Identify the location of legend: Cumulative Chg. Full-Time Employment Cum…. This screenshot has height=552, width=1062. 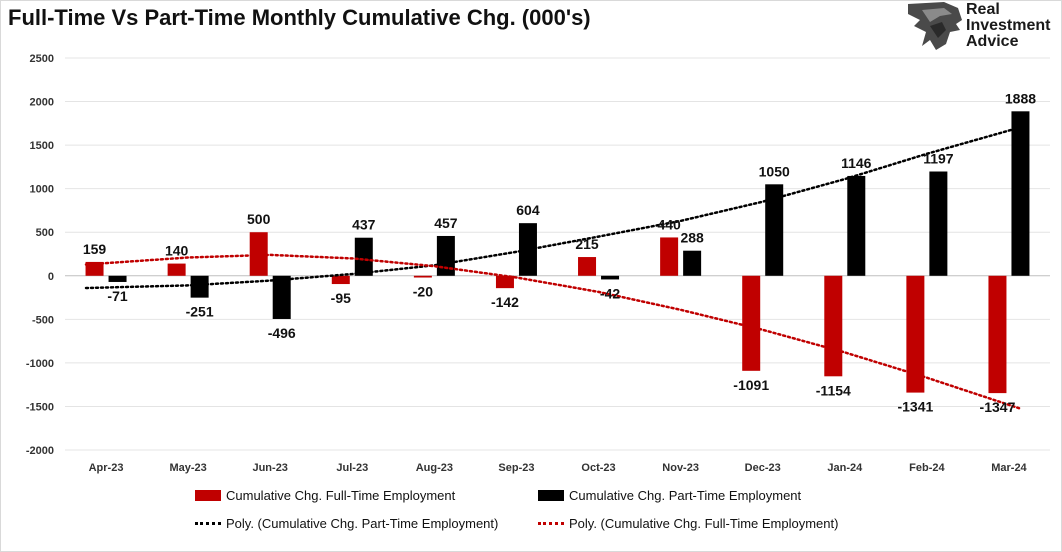
(531, 510).